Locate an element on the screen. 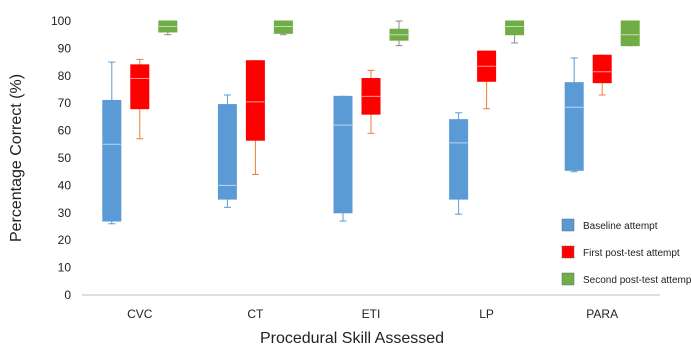  y-tick-label: 80 is located at coordinates (65, 76).